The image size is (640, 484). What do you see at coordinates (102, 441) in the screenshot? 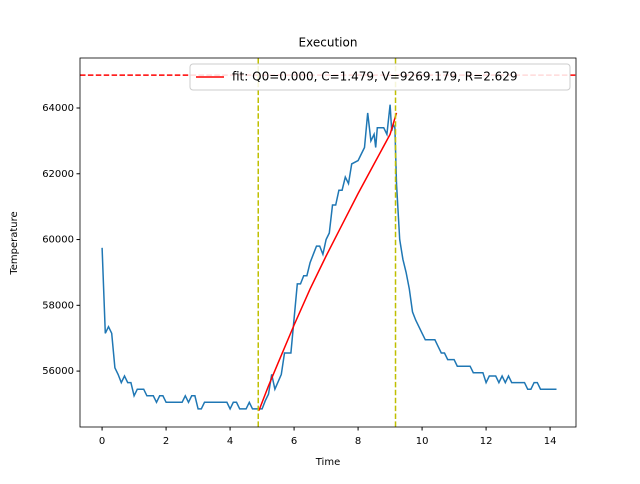
I see `x-tick-label: 0` at bounding box center [102, 441].